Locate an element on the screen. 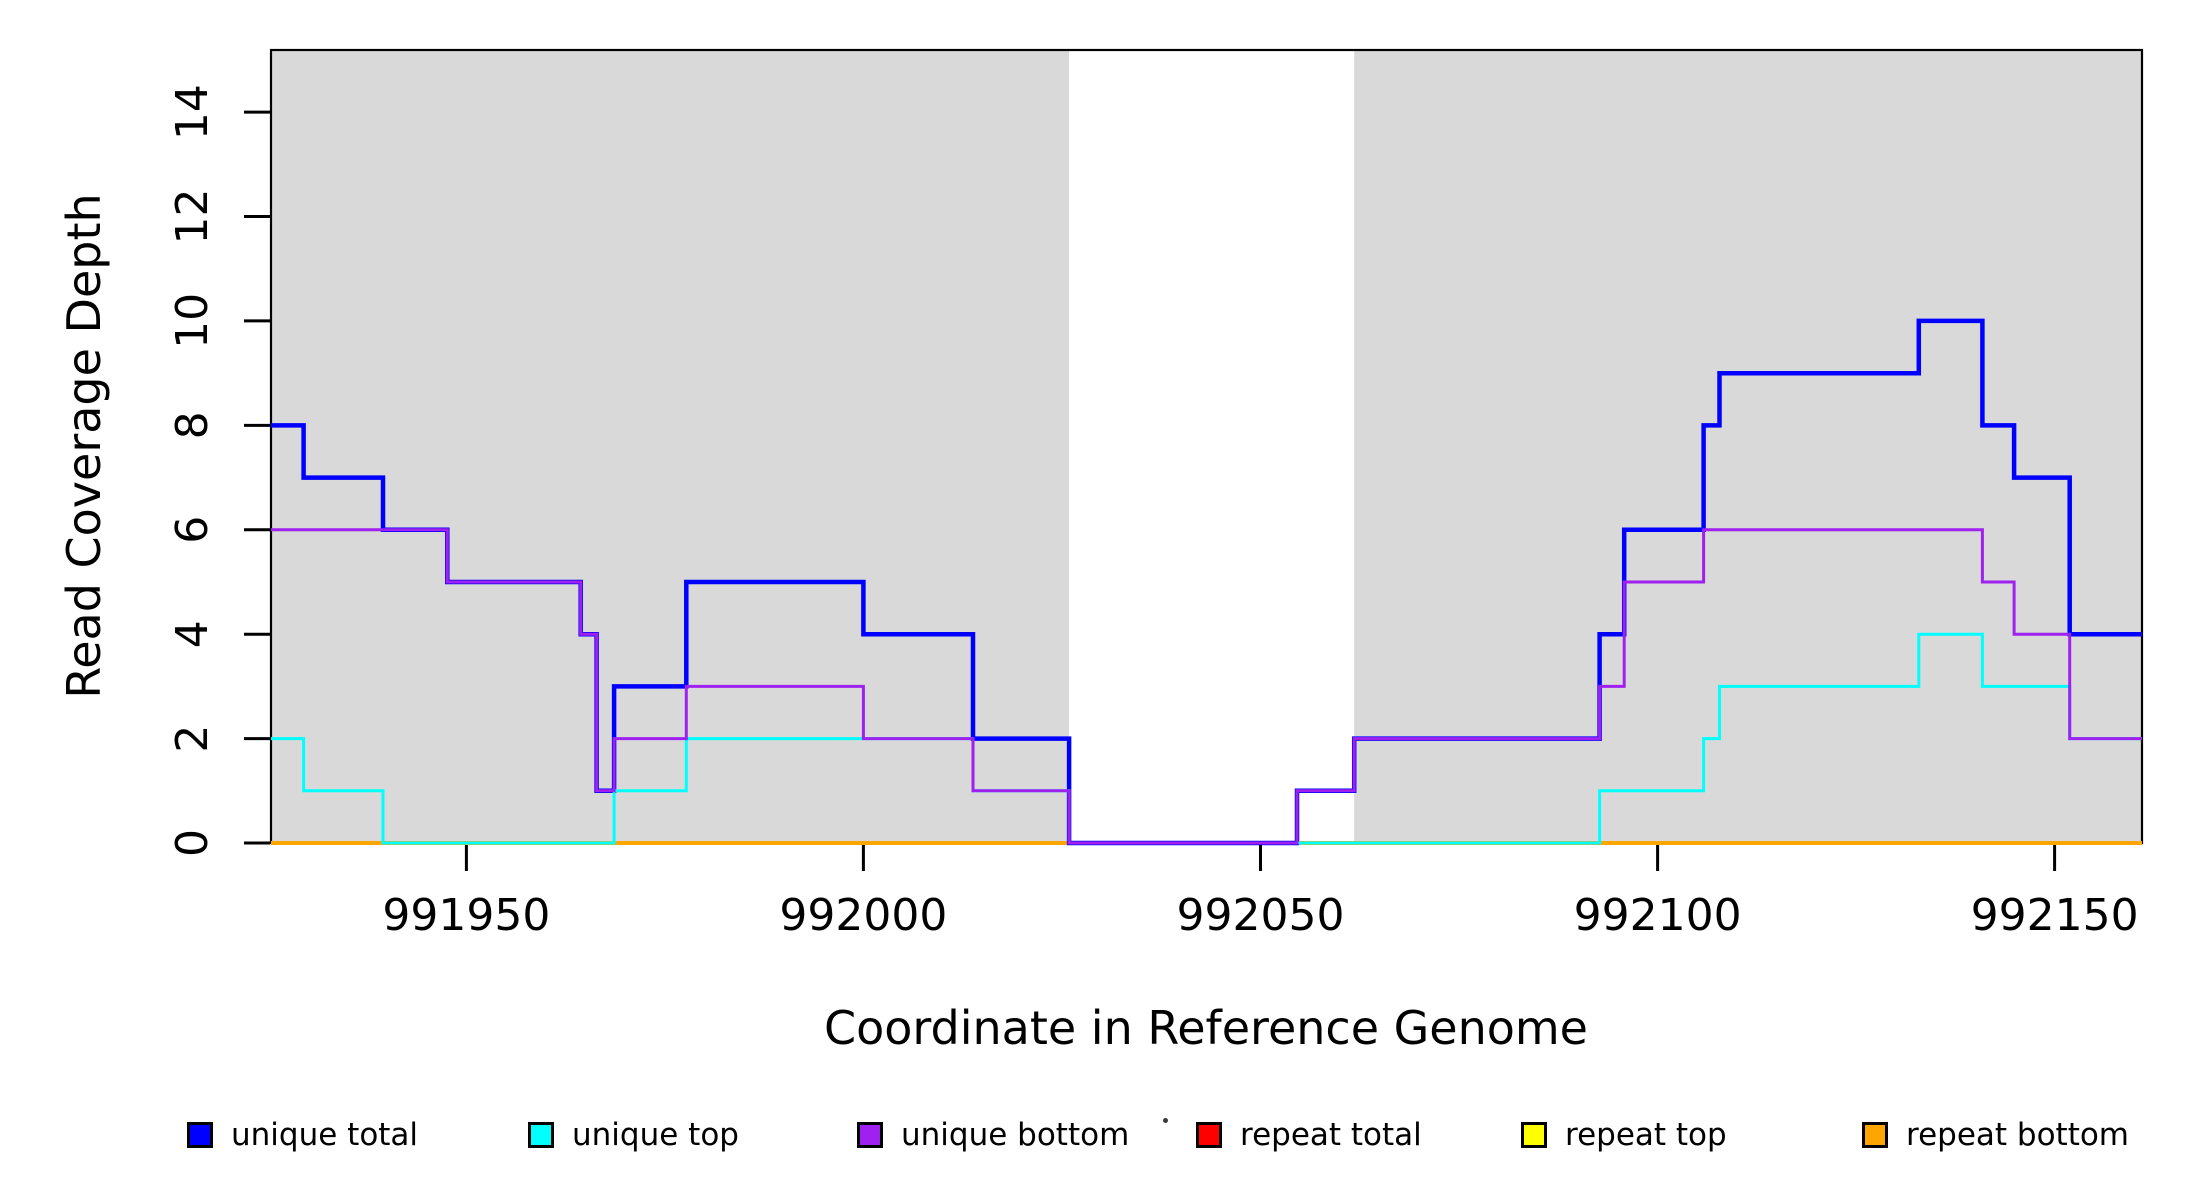 This screenshot has width=2200, height=1200. y-tick-label: 4 is located at coordinates (192, 634).